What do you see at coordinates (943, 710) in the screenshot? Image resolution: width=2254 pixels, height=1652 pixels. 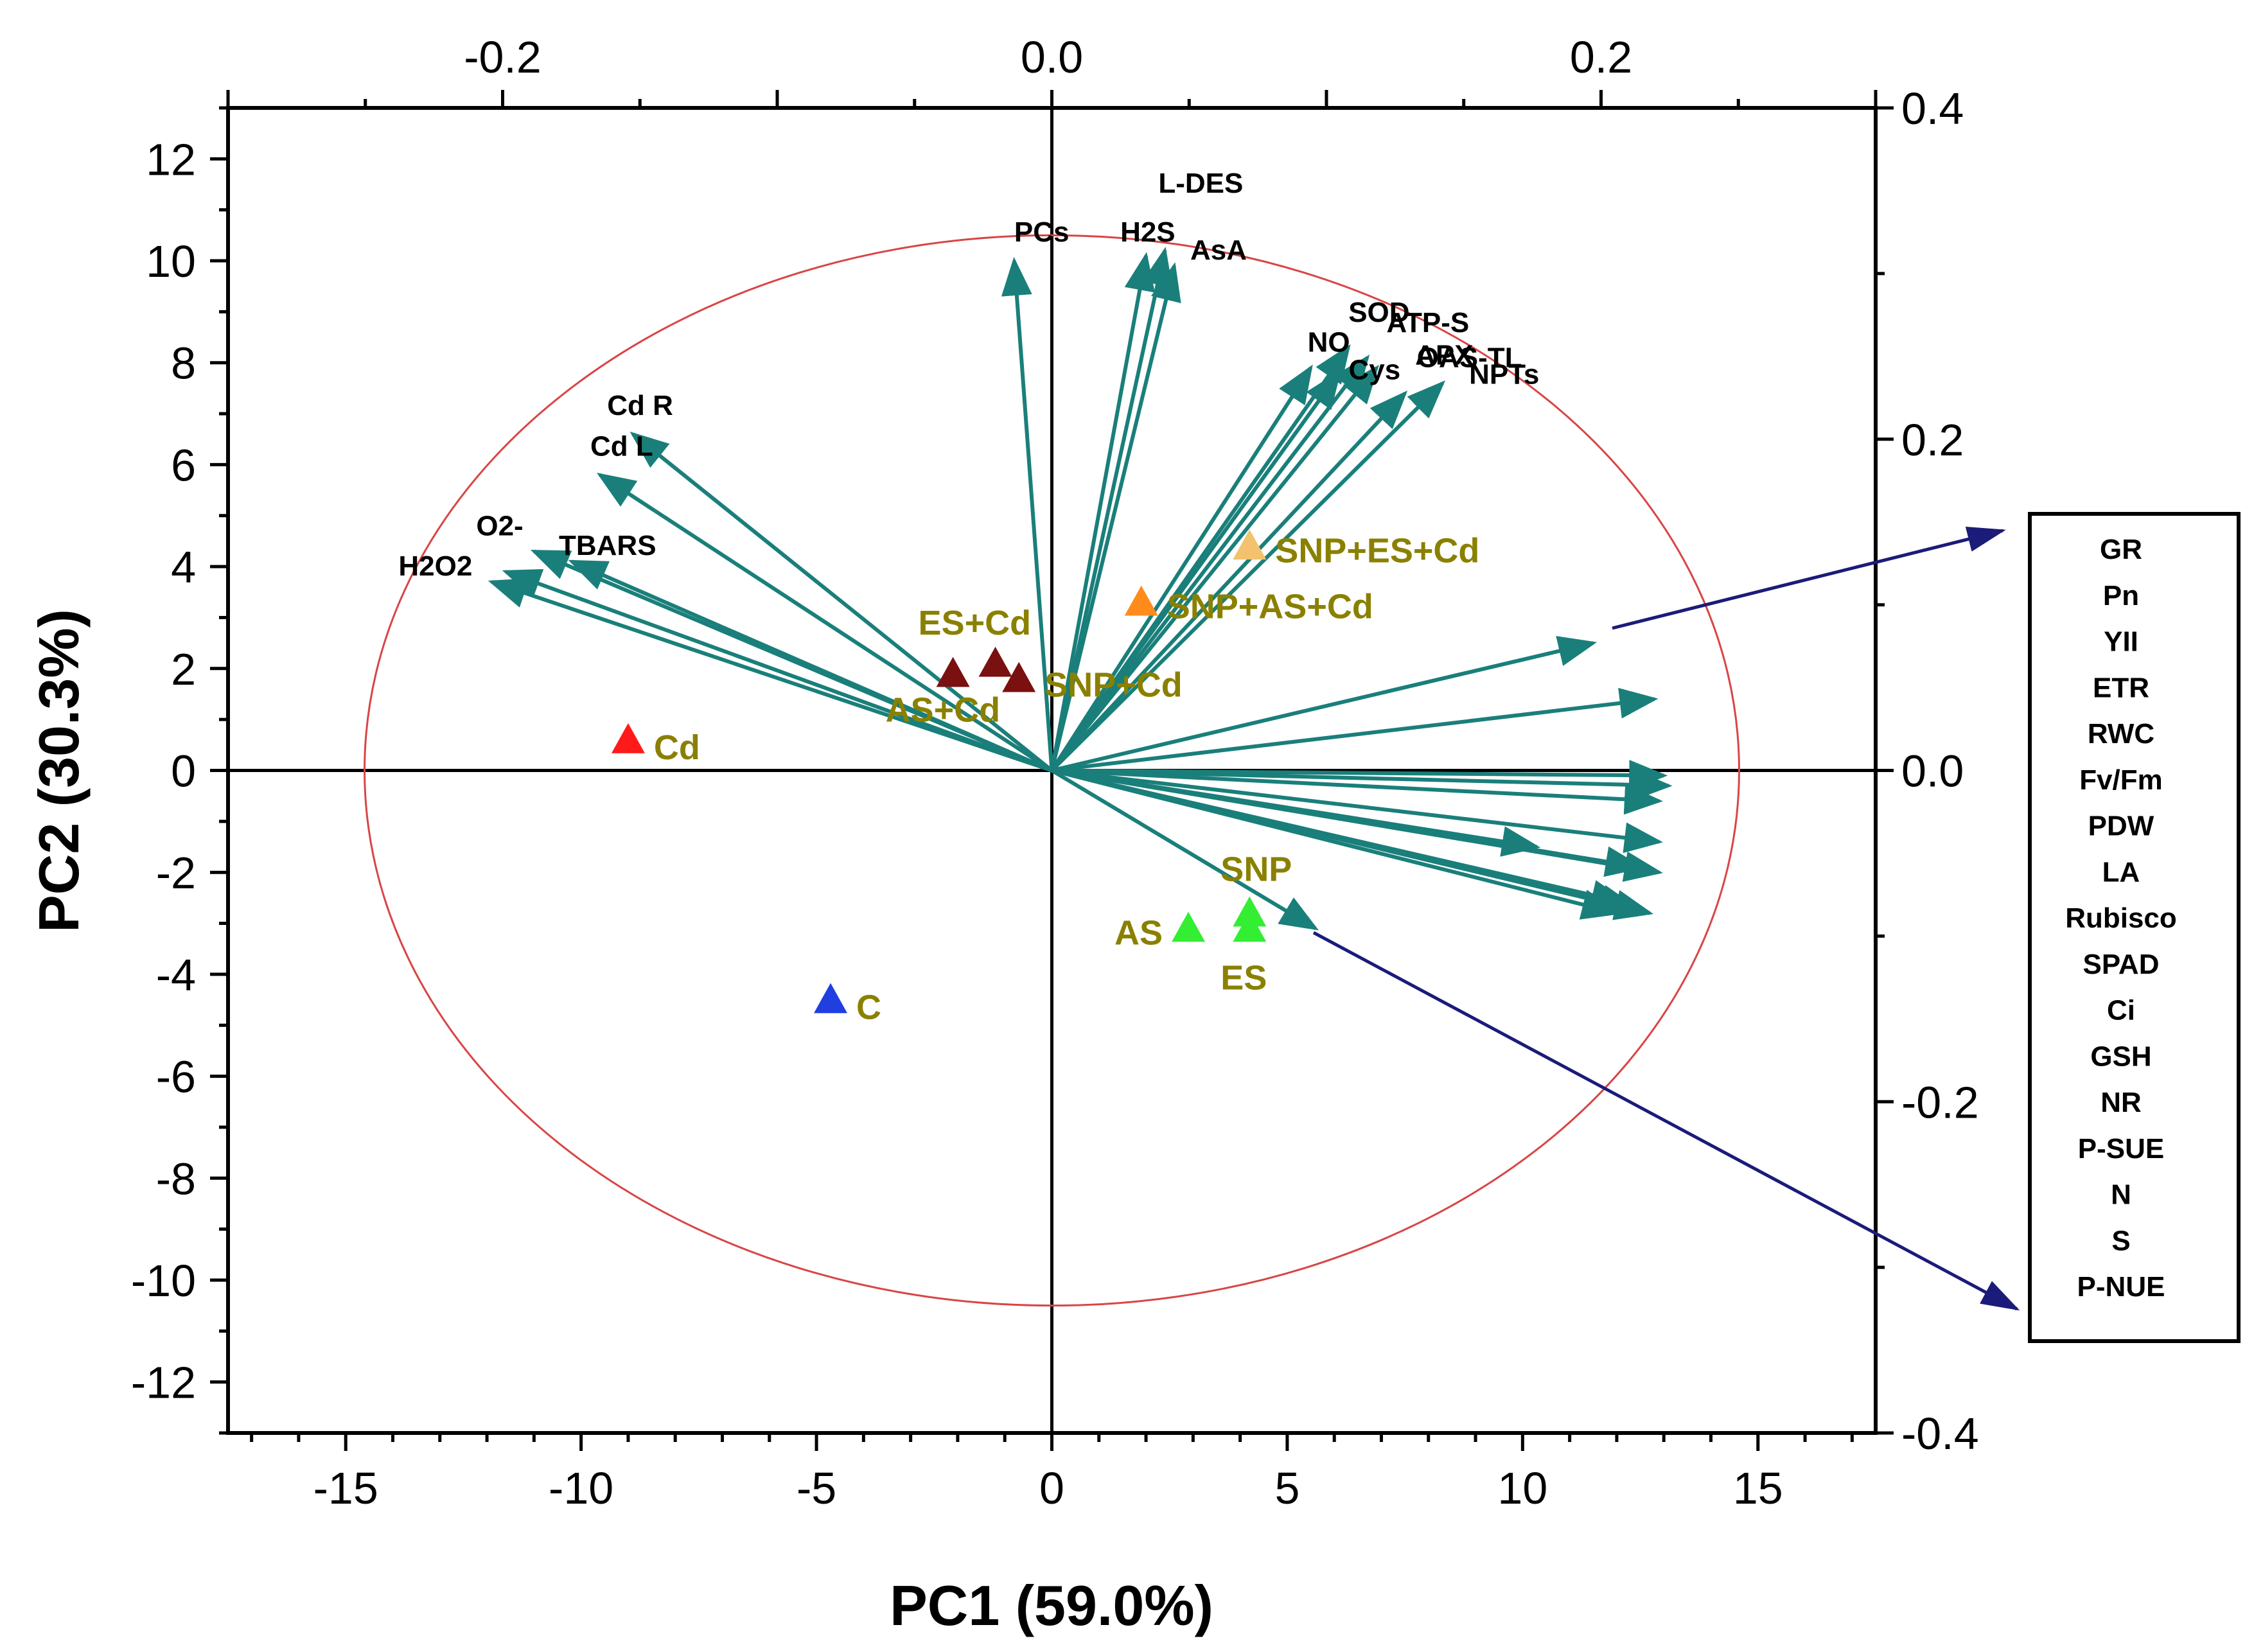 I see `group-label: AS+Cd` at bounding box center [943, 710].